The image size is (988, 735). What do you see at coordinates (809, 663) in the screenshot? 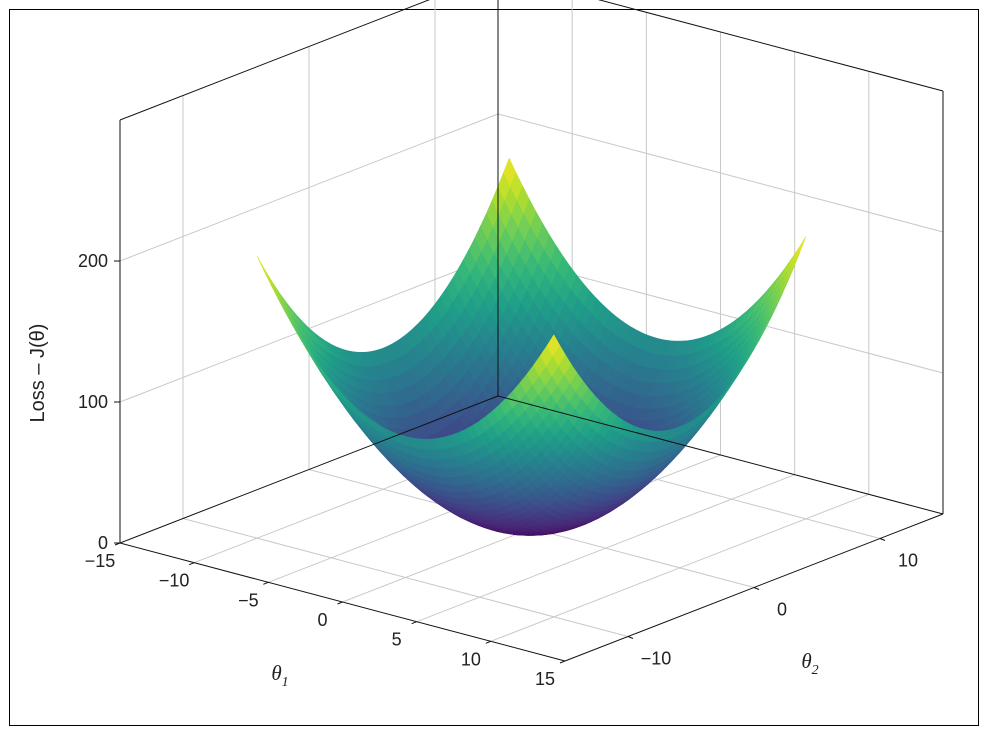
I see `y-axis-label: θ2` at bounding box center [809, 663].